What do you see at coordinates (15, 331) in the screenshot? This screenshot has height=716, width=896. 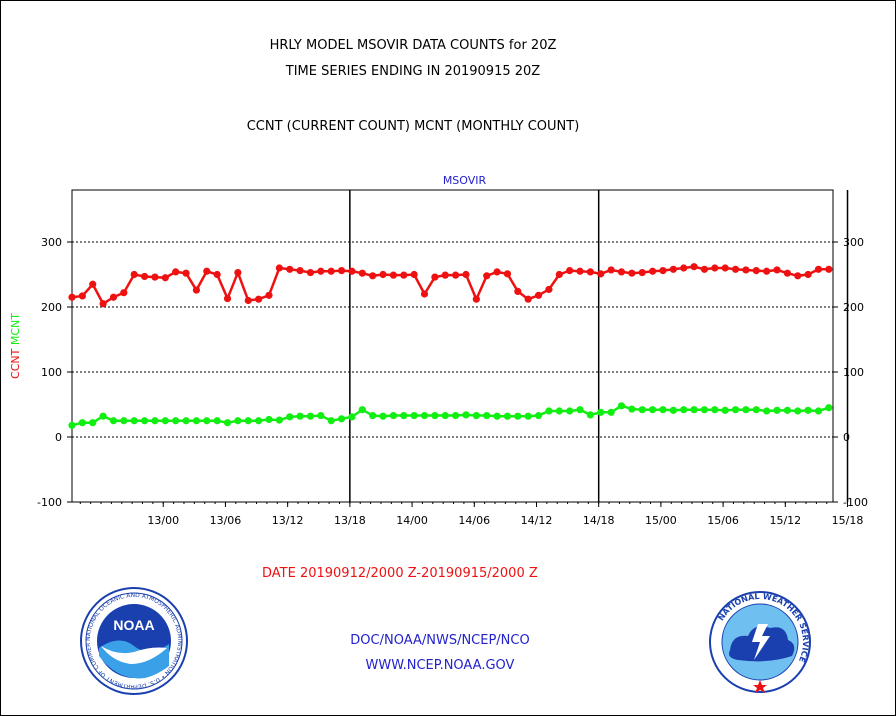 I see `y-axis-label-mcnt: MCNT` at bounding box center [15, 331].